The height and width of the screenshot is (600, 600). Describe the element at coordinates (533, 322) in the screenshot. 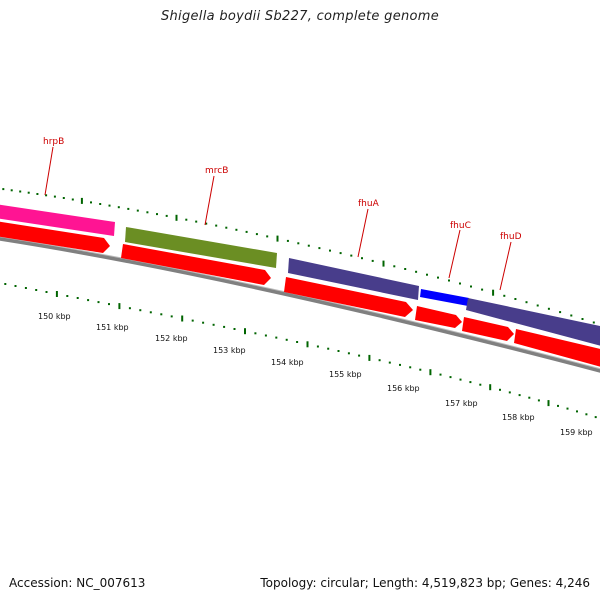

I see `gene-fhuD` at that location.